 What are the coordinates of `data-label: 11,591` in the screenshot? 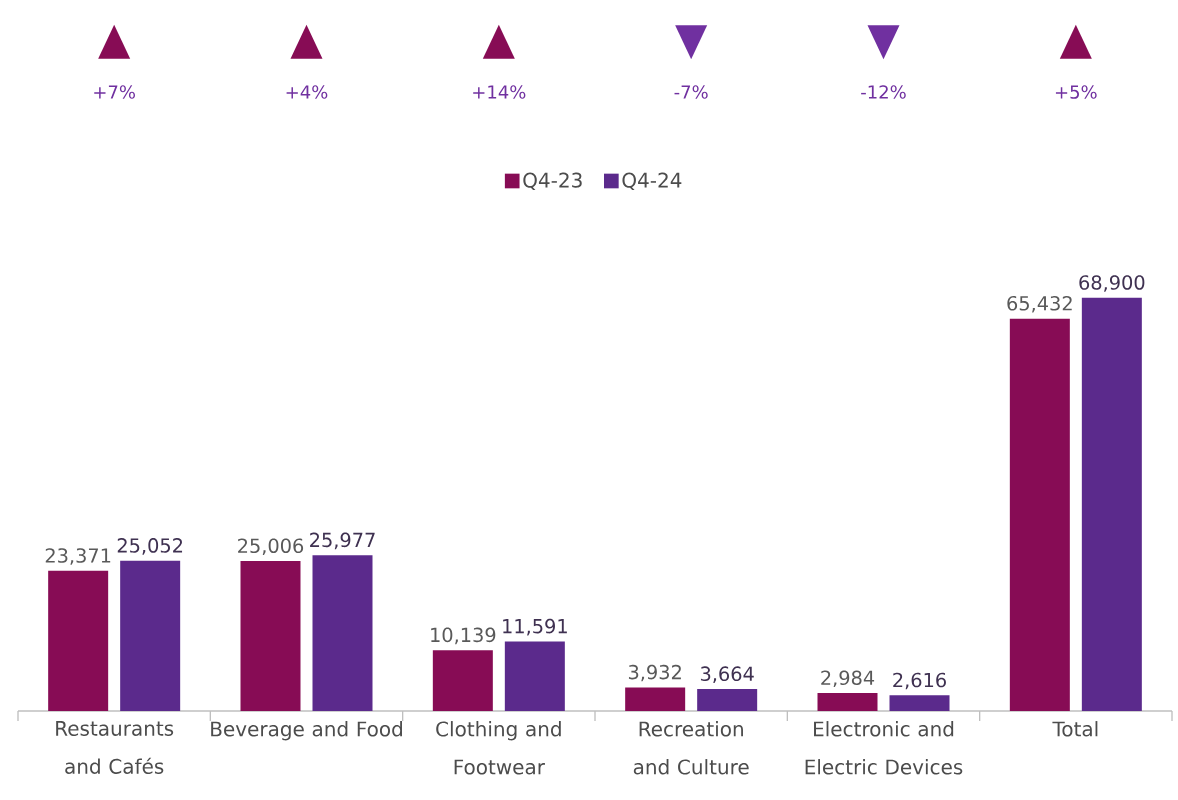 It's located at (535, 627).